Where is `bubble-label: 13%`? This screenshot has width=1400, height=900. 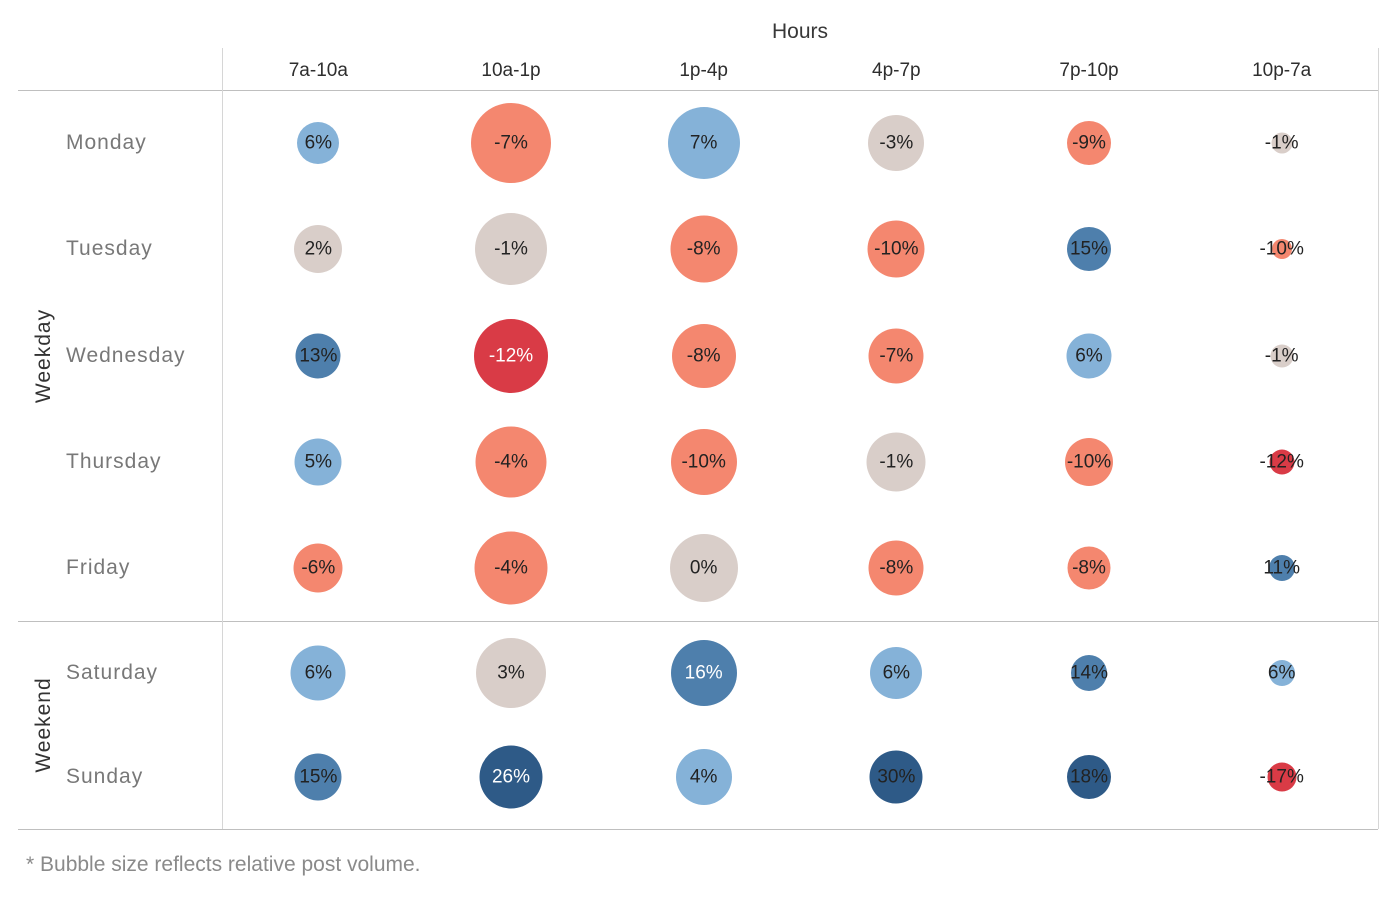
bubble-label: 13% is located at coordinates (318, 355).